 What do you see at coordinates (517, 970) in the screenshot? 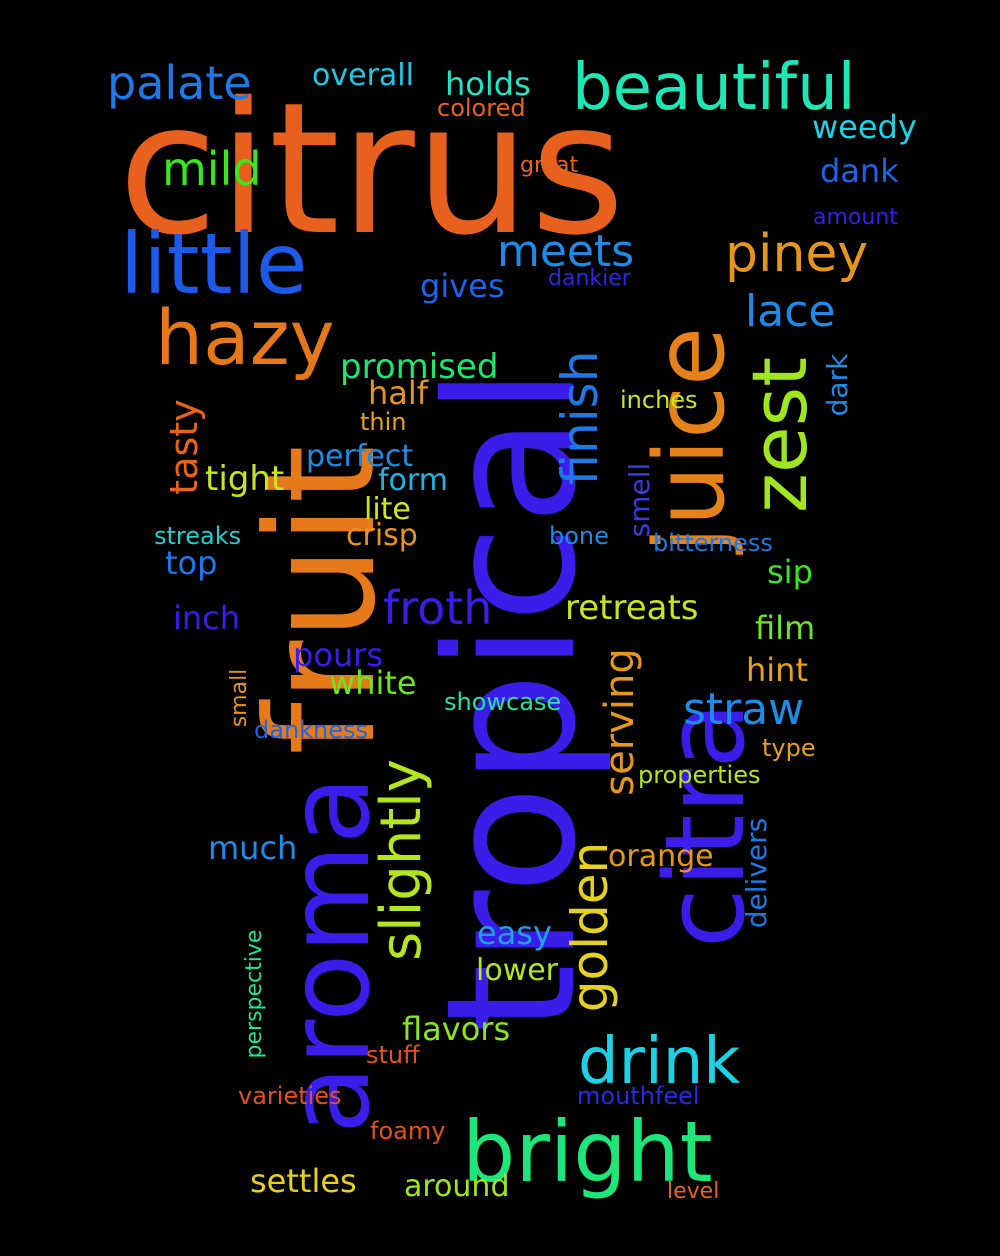
I see `word-lower: lower` at bounding box center [517, 970].